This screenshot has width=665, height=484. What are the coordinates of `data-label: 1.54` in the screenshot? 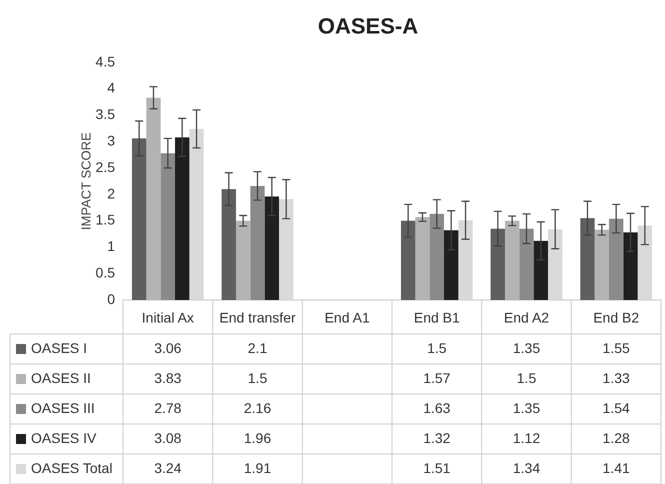 It's located at (616, 408).